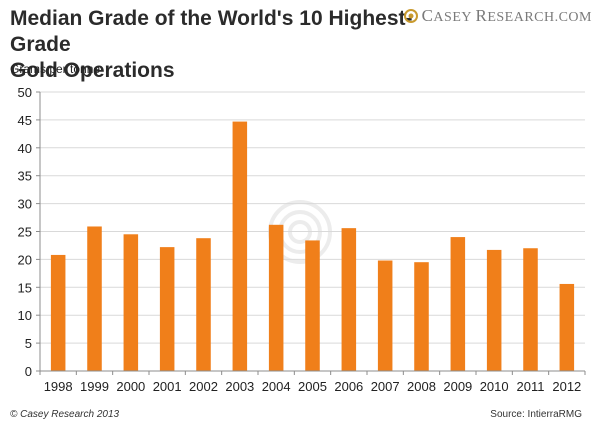 The image size is (600, 427). I want to click on x-tick-label: 1999, so click(94, 386).